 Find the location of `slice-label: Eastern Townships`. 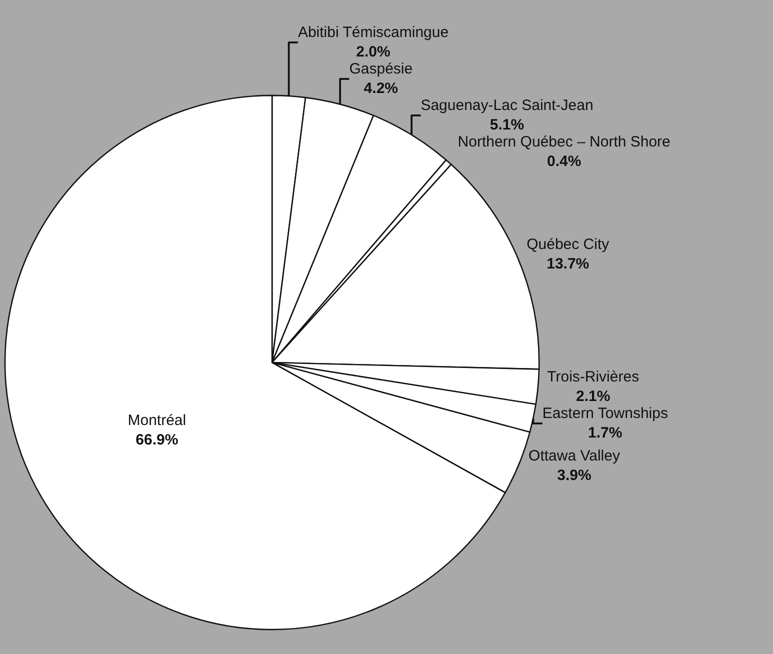

slice-label: Eastern Townships is located at coordinates (605, 413).